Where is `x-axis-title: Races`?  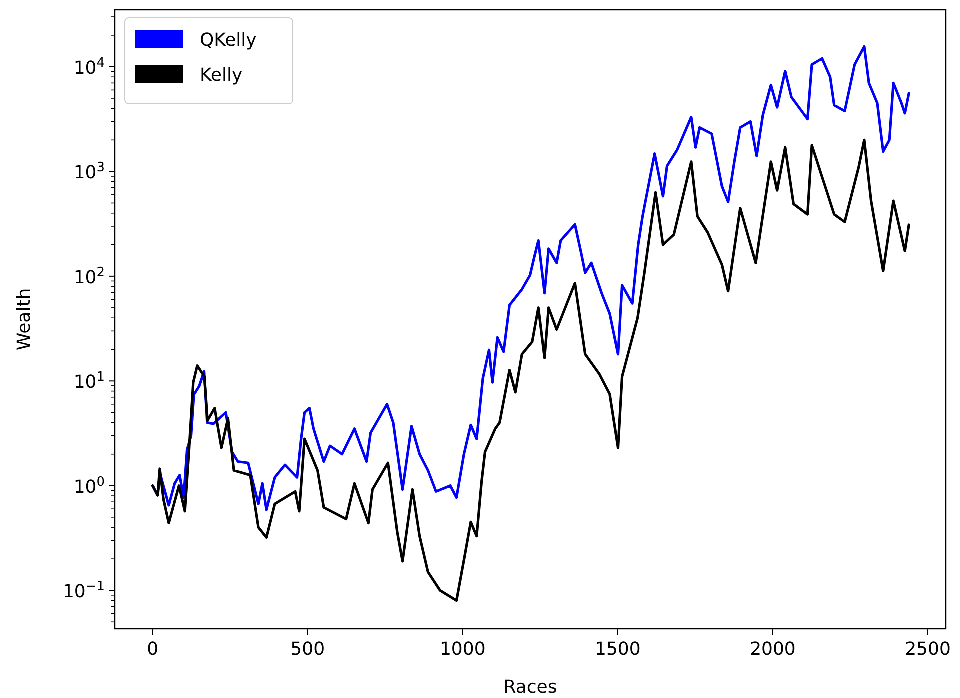 x-axis-title: Races is located at coordinates (531, 687).